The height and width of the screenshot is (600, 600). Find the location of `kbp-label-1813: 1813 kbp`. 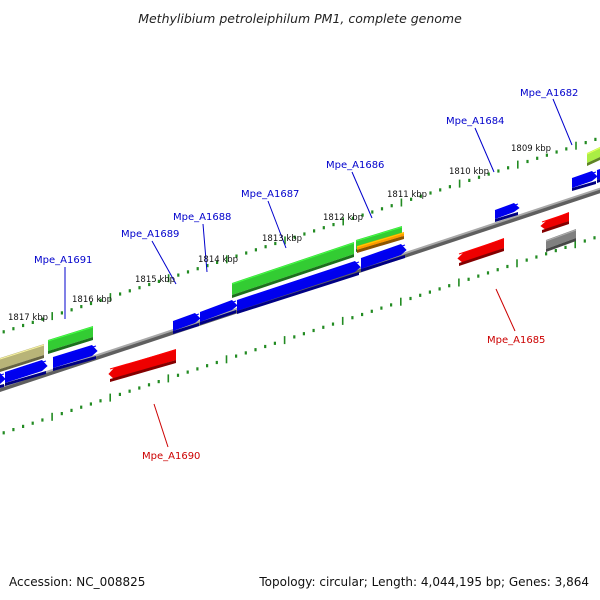

kbp-label-1813: 1813 kbp is located at coordinates (282, 239).